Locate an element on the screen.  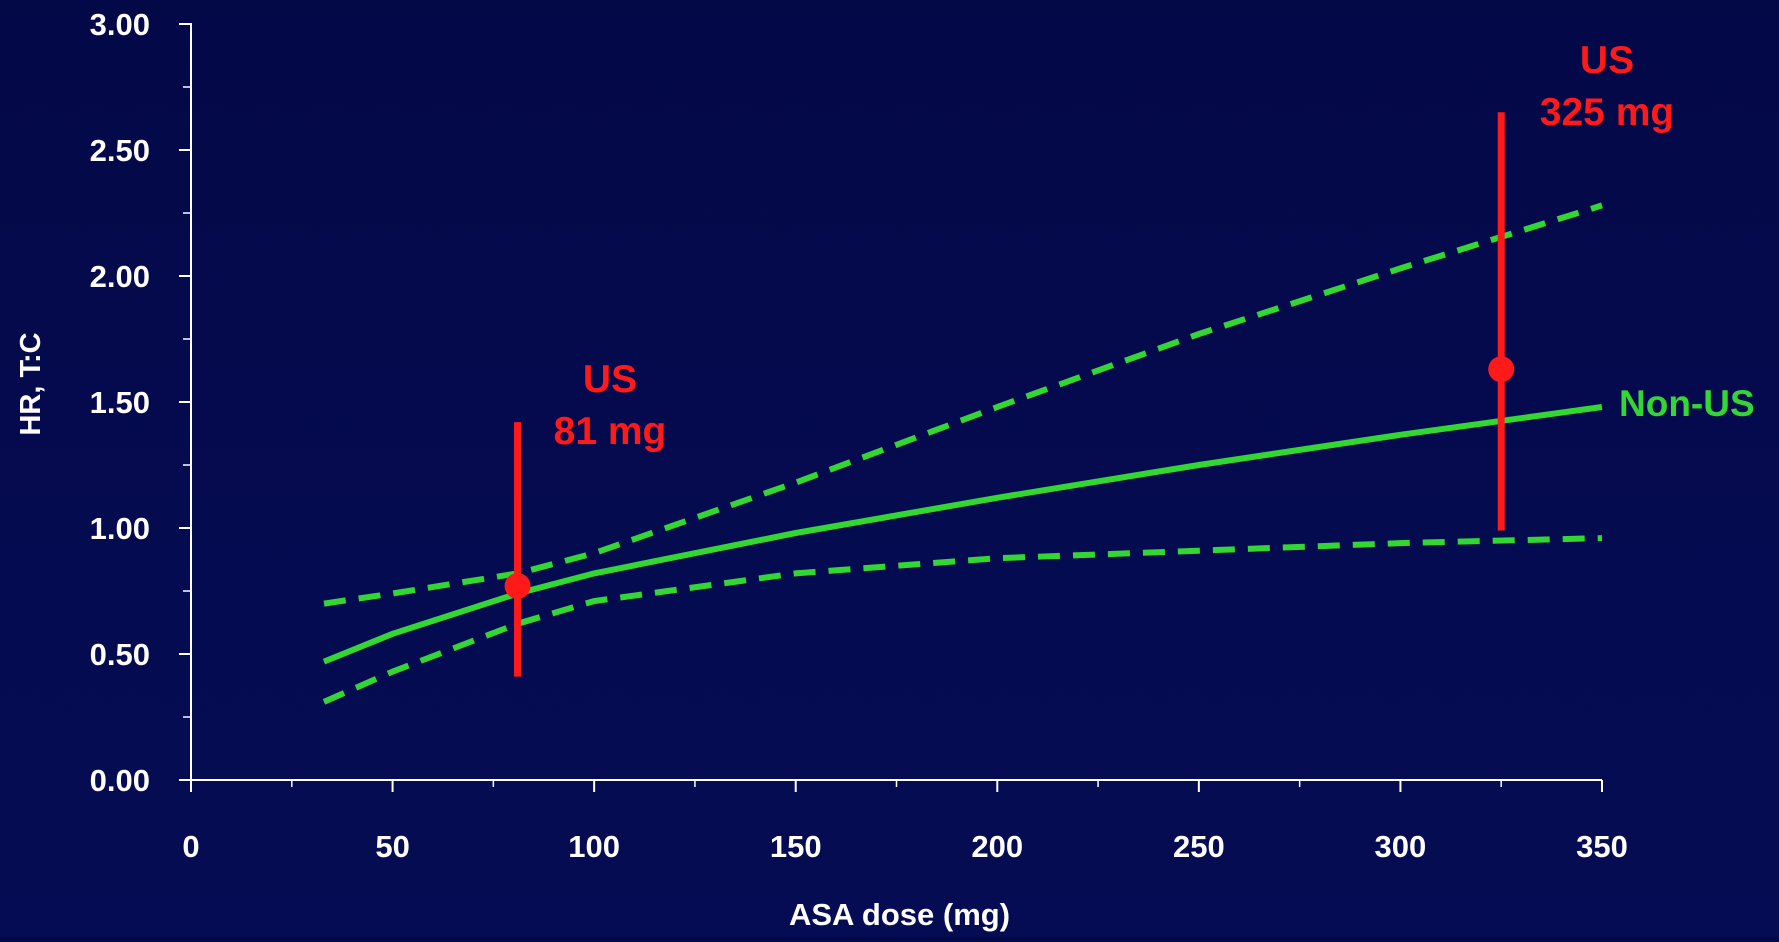
y-tick-label: 3.00 is located at coordinates (120, 24).